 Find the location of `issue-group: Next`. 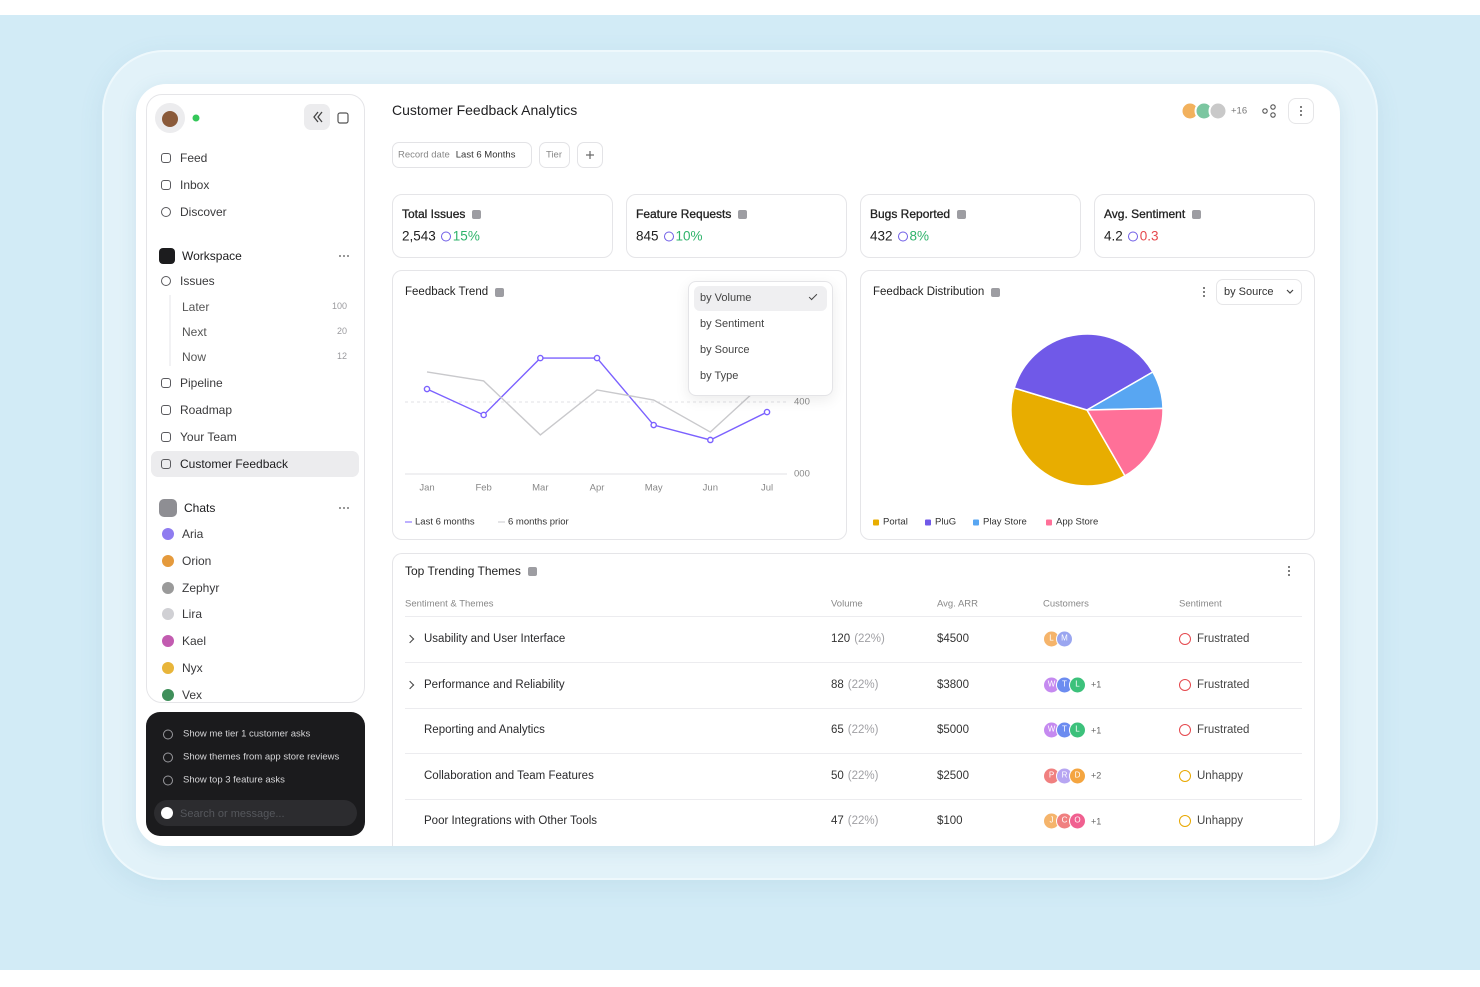

issue-group: Next is located at coordinates (194, 332).